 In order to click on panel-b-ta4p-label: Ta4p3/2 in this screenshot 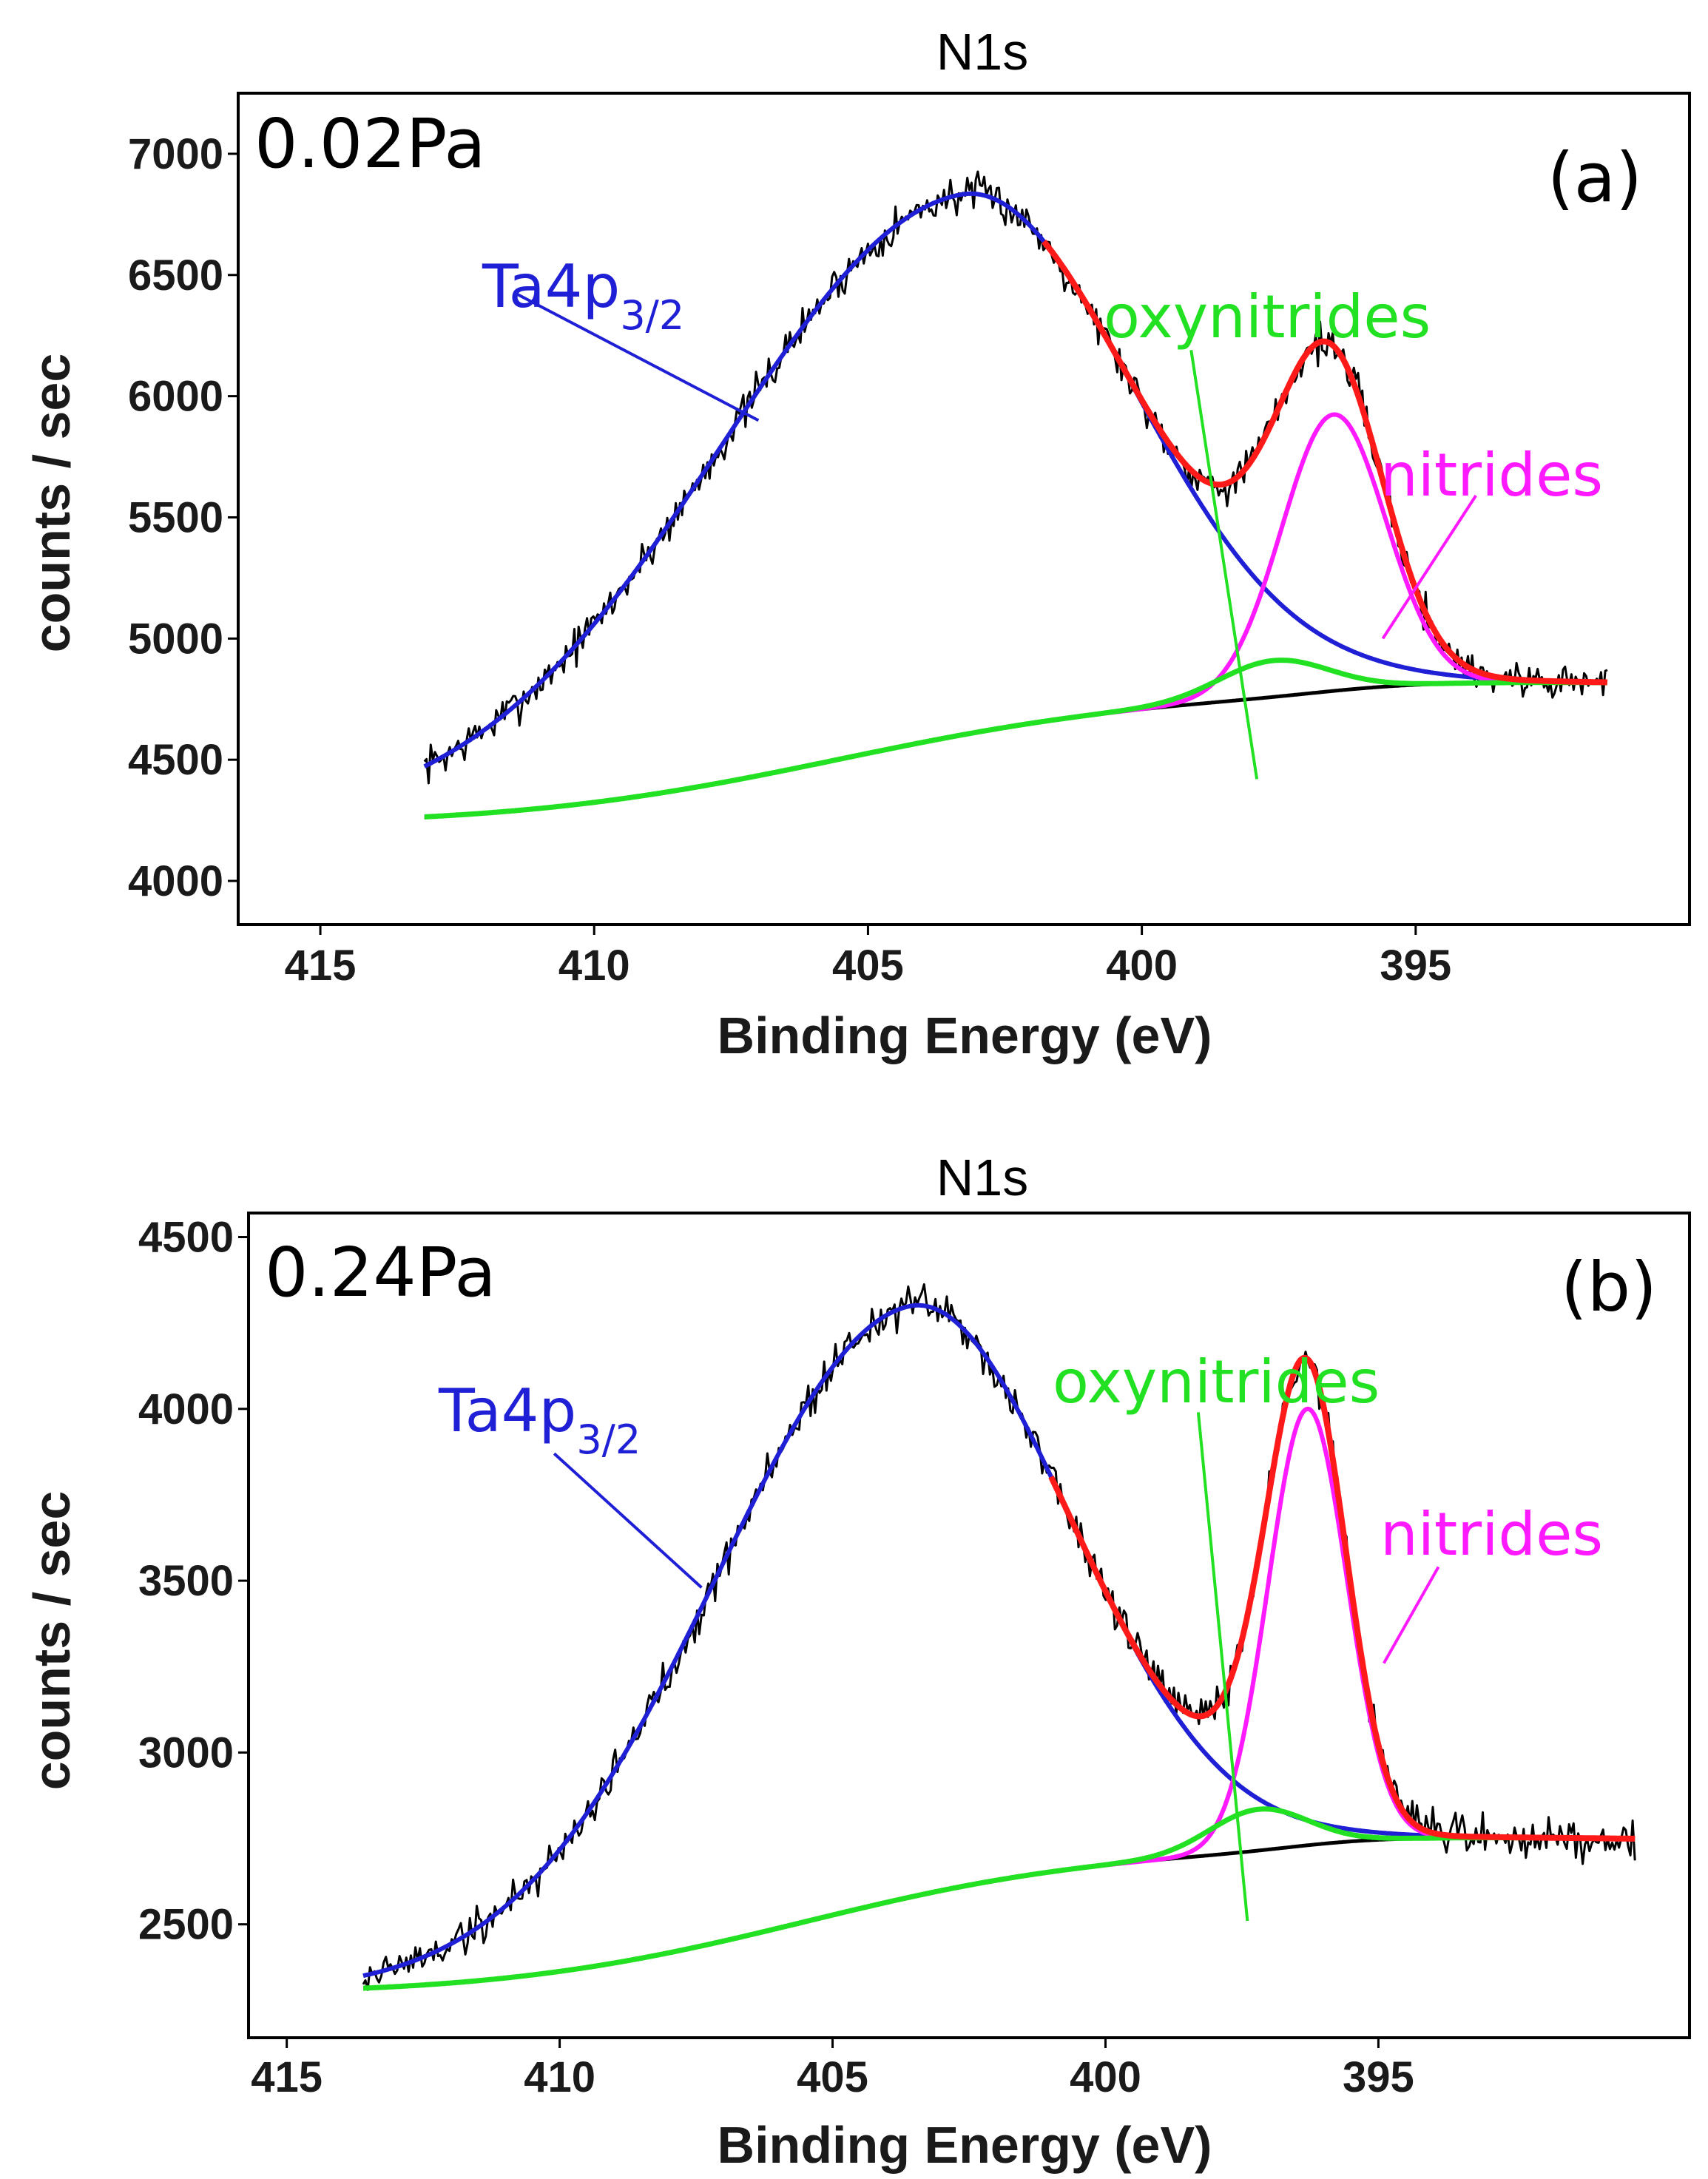, I will do `click(539, 1419)`.